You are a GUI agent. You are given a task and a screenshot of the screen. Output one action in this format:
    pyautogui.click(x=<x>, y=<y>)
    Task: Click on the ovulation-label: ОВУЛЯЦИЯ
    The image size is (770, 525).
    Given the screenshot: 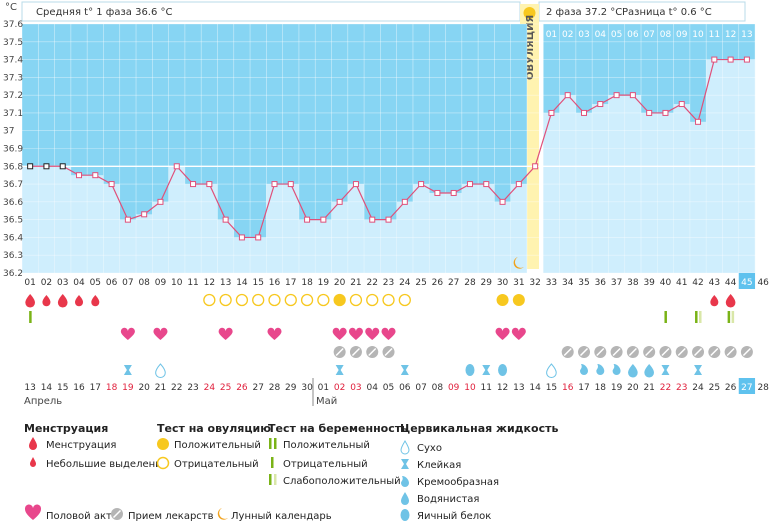 What is the action you would take?
    pyautogui.click(x=530, y=47)
    